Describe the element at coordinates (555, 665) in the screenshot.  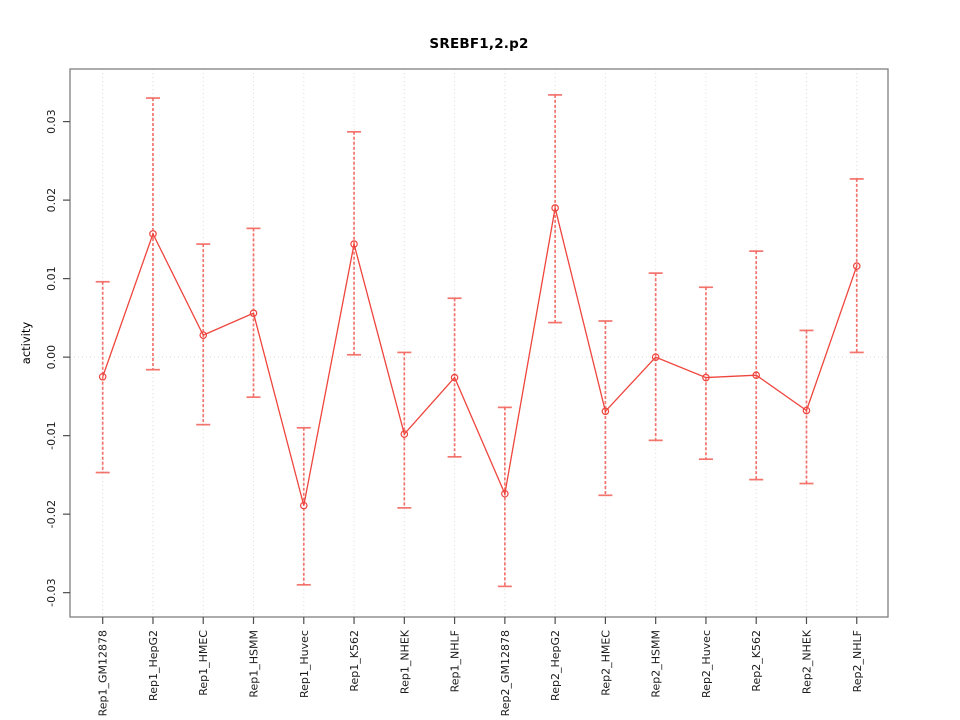
I see `x-tick-label: Rep2_HepG2` at that location.